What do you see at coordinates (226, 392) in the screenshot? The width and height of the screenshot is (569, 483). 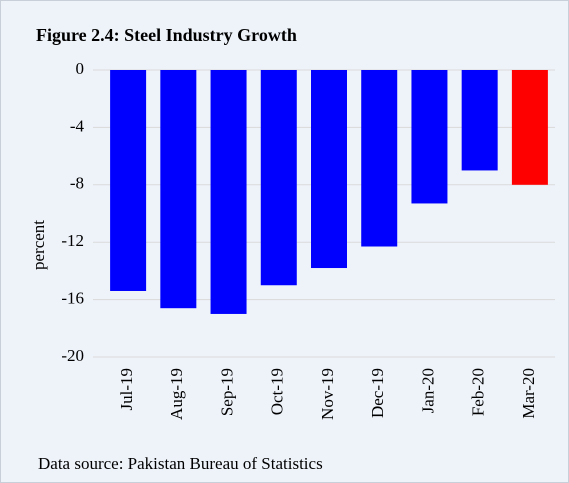 I see `x-tick-label: Sep-19` at bounding box center [226, 392].